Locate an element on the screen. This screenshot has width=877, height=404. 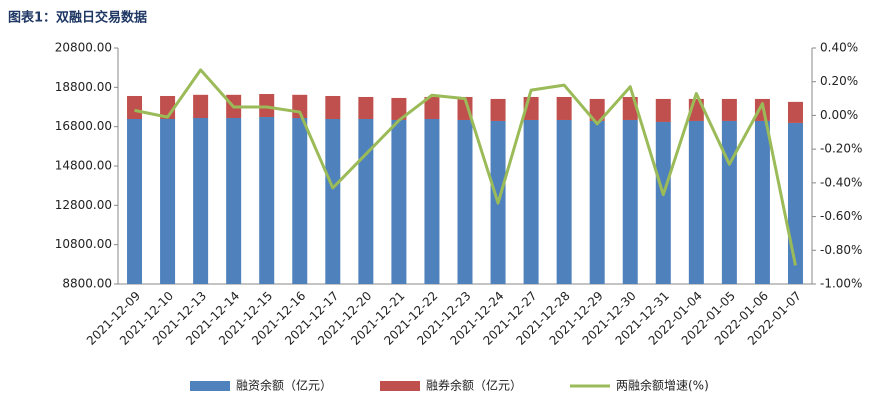
y2-tick-label: -0.20% is located at coordinates (841, 149).